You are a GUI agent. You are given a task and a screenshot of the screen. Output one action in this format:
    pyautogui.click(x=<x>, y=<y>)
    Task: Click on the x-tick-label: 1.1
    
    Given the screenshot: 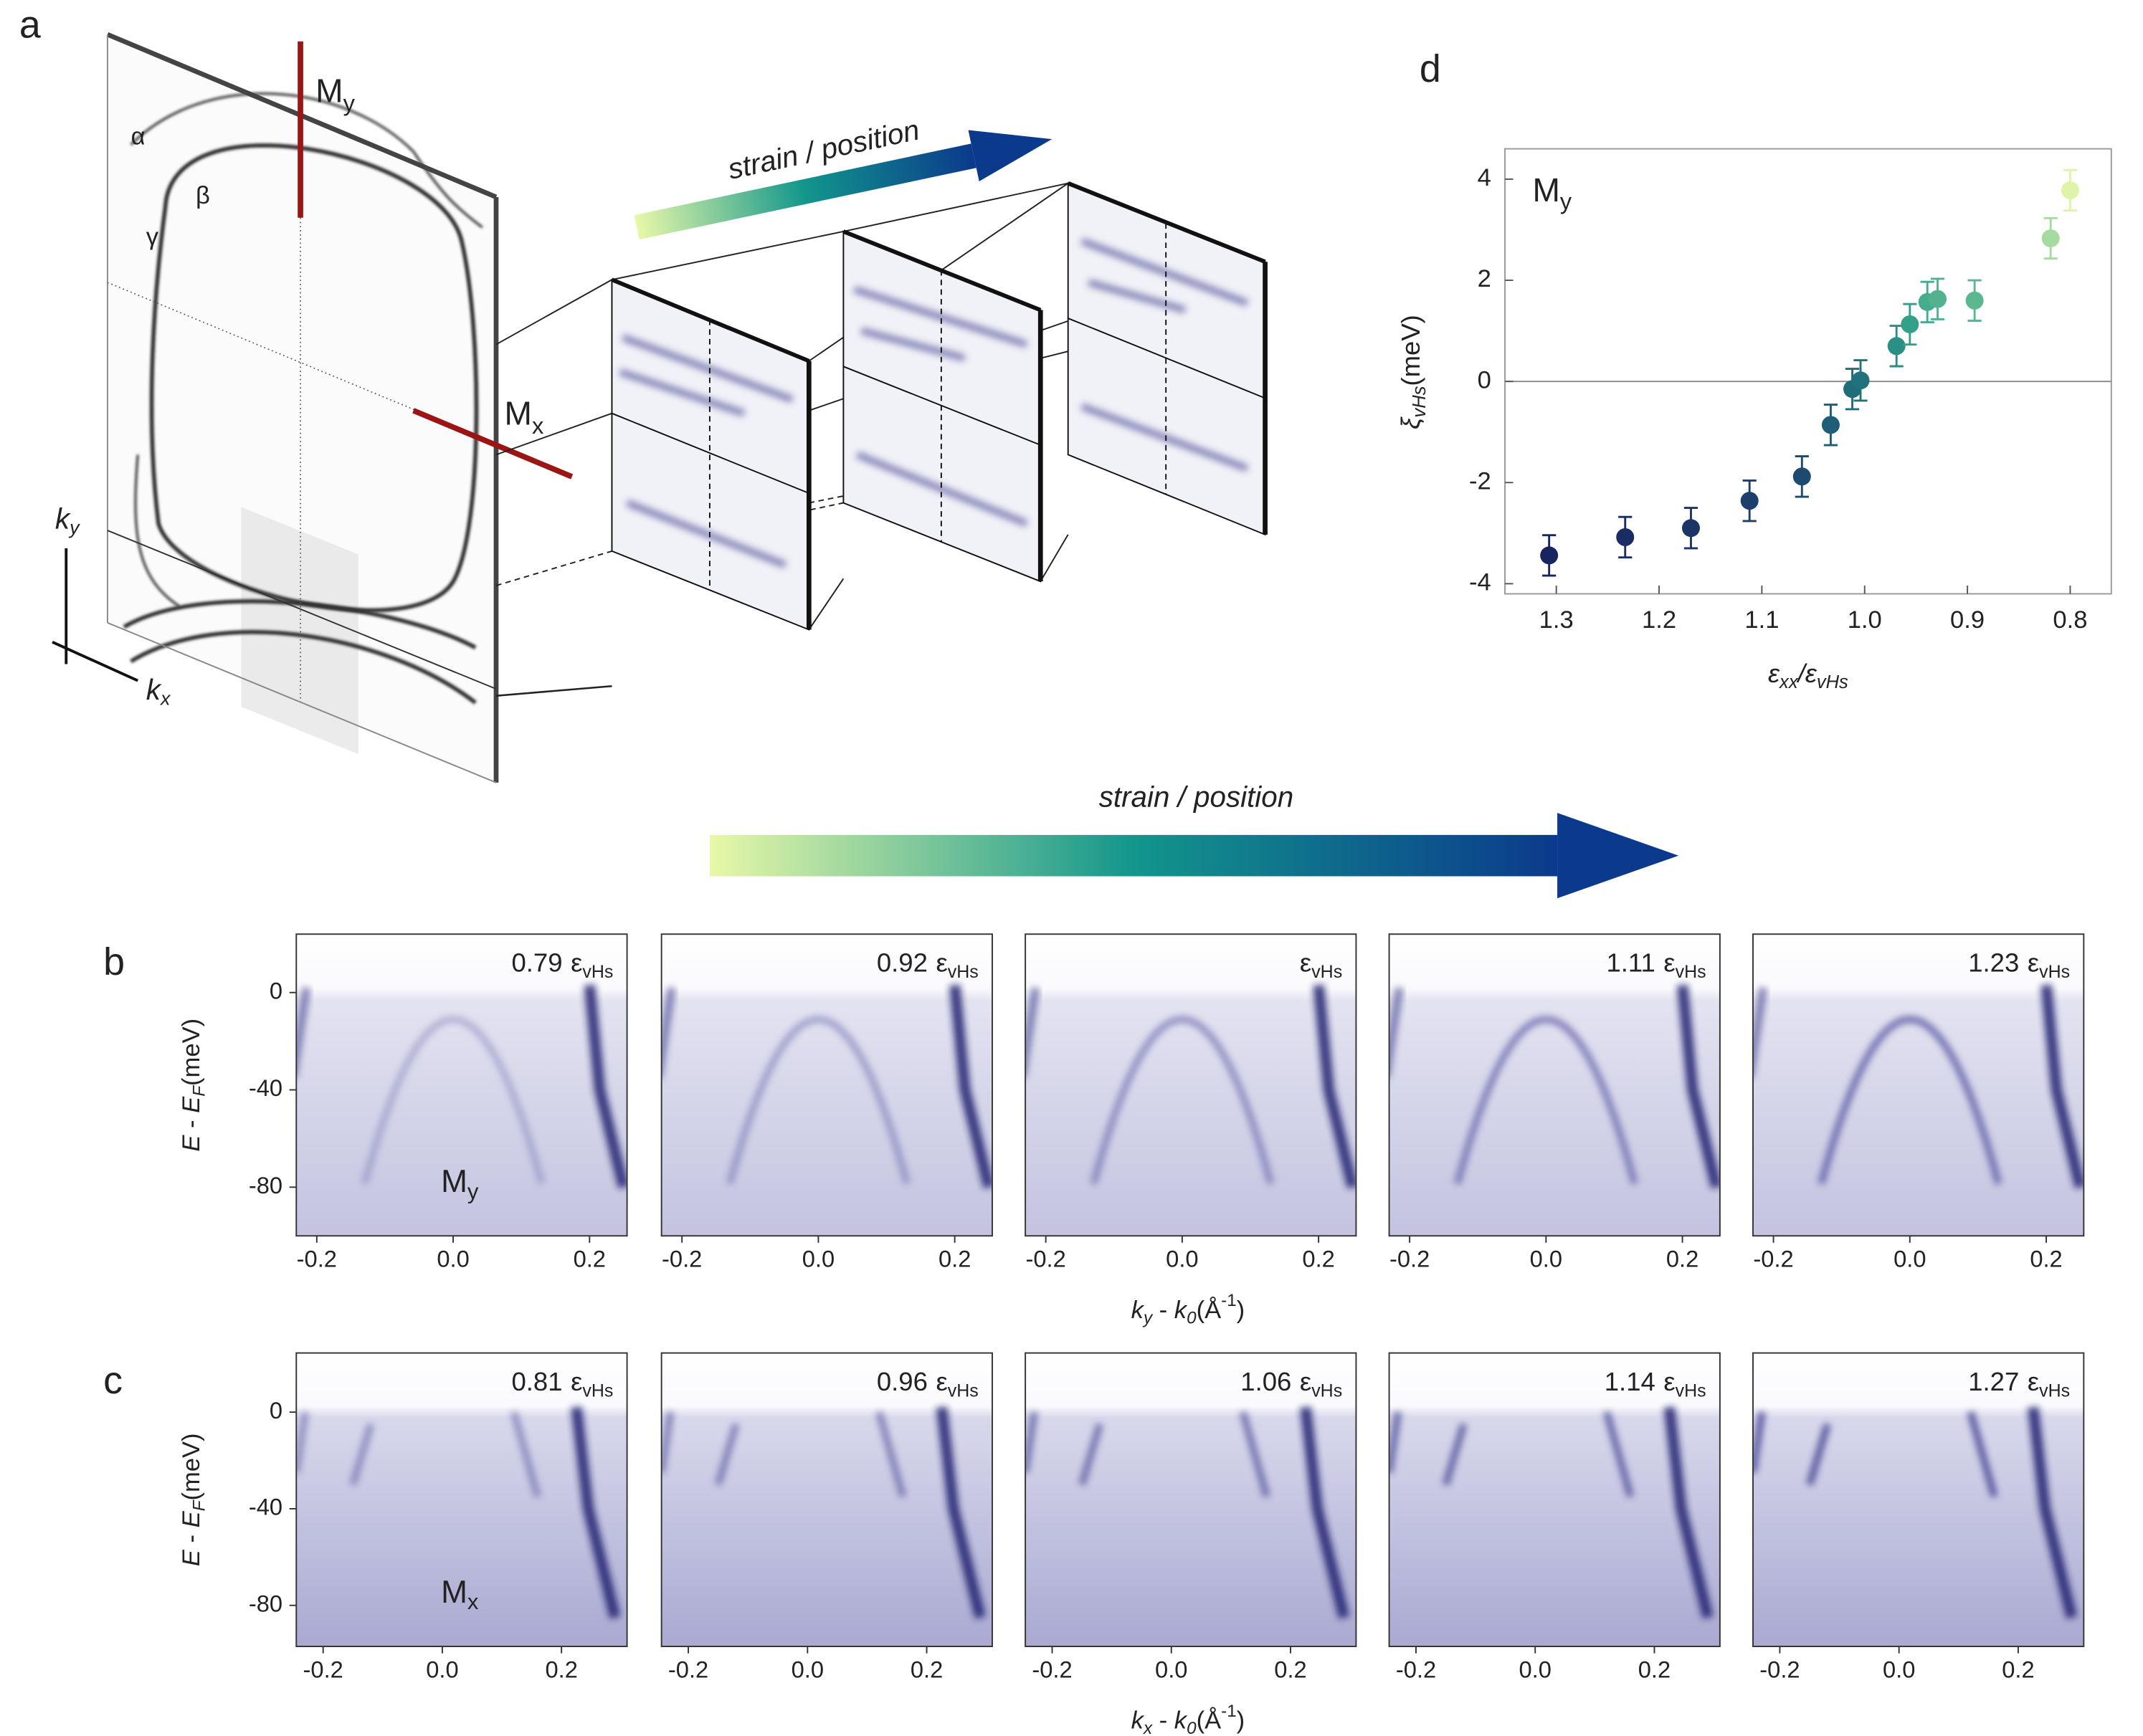 What is the action you would take?
    pyautogui.click(x=1761, y=620)
    